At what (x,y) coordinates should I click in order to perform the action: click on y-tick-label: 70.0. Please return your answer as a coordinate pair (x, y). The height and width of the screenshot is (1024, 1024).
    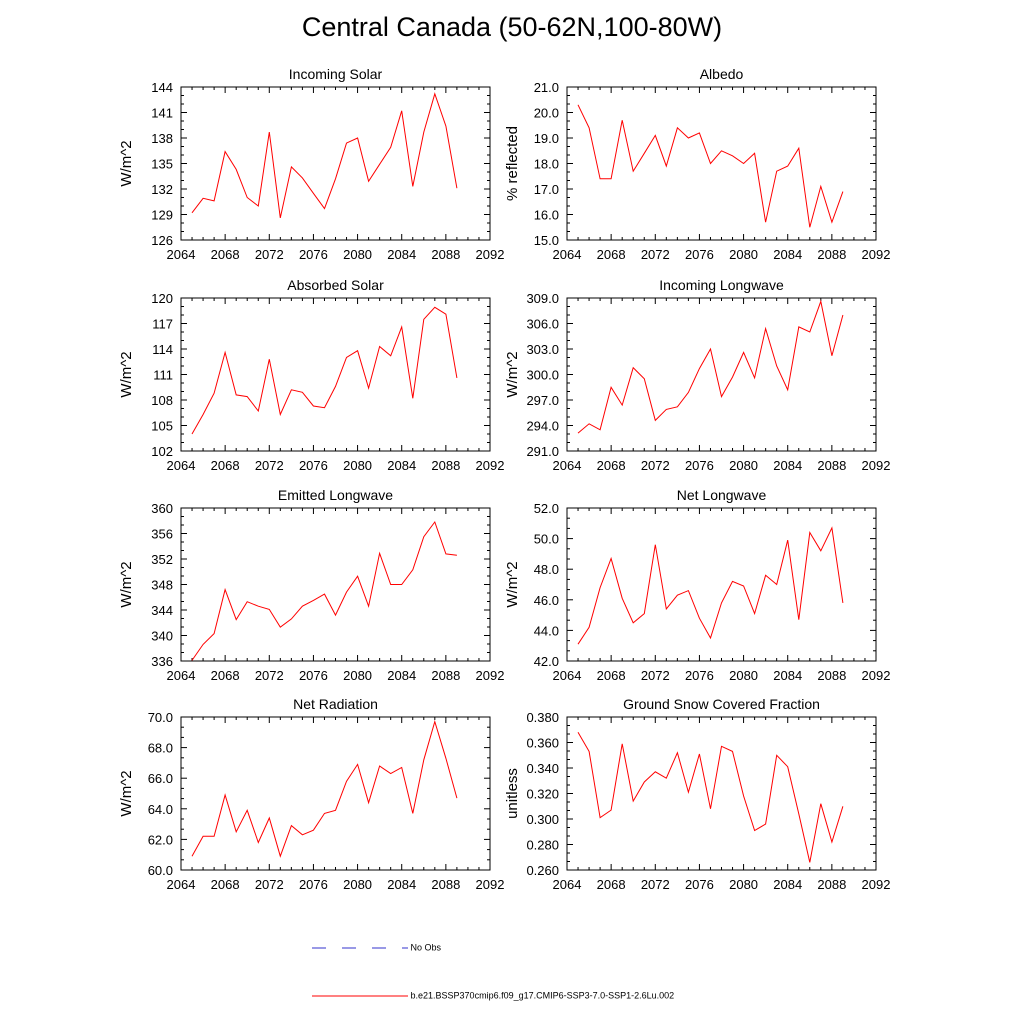
    Looking at the image, I should click on (160, 717).